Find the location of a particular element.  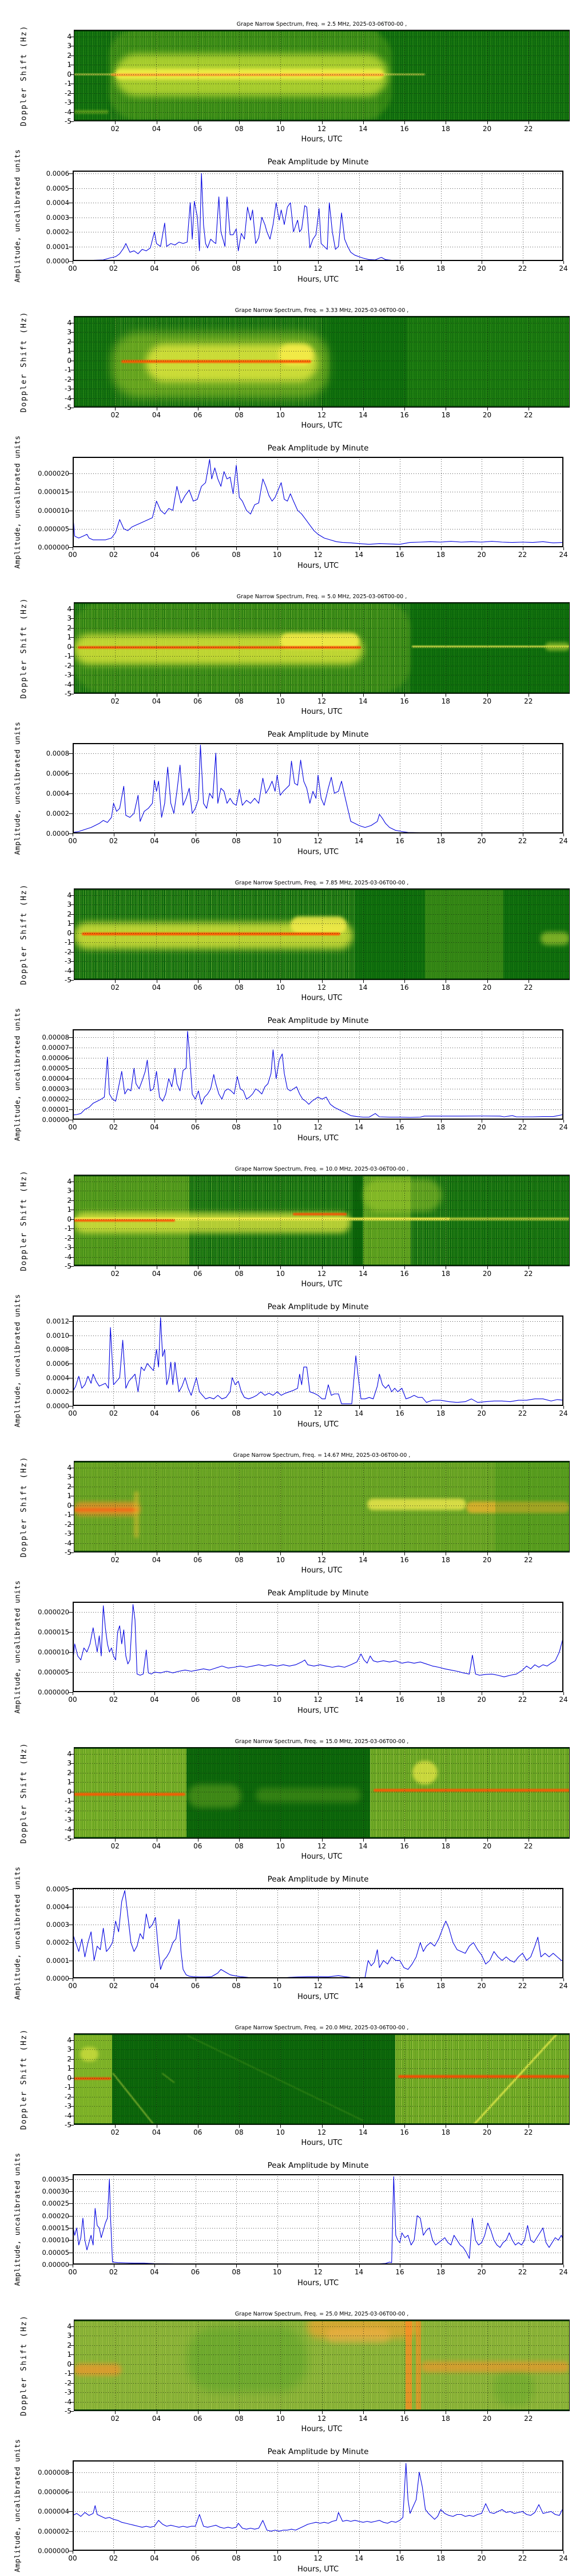

y-tick-label: 0.000005 is located at coordinates (53, 1672).